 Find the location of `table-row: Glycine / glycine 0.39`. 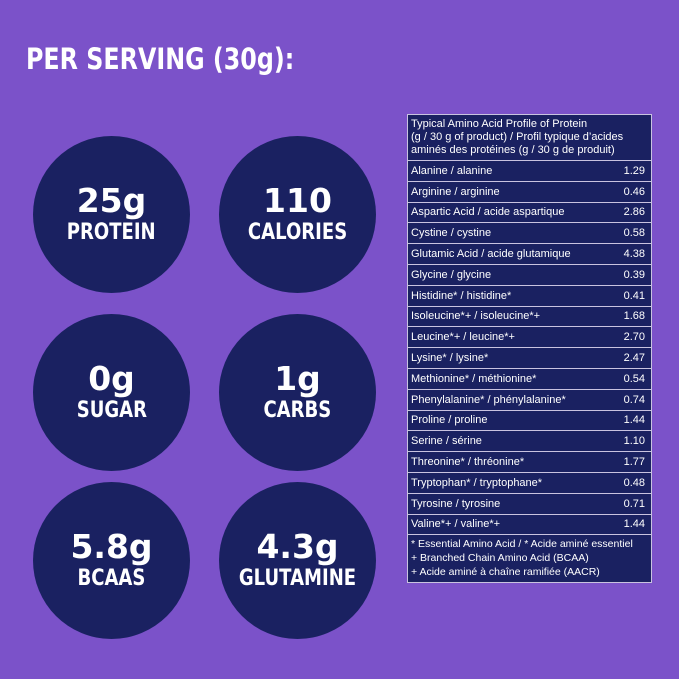

table-row: Glycine / glycine 0.39 is located at coordinates (529, 275).